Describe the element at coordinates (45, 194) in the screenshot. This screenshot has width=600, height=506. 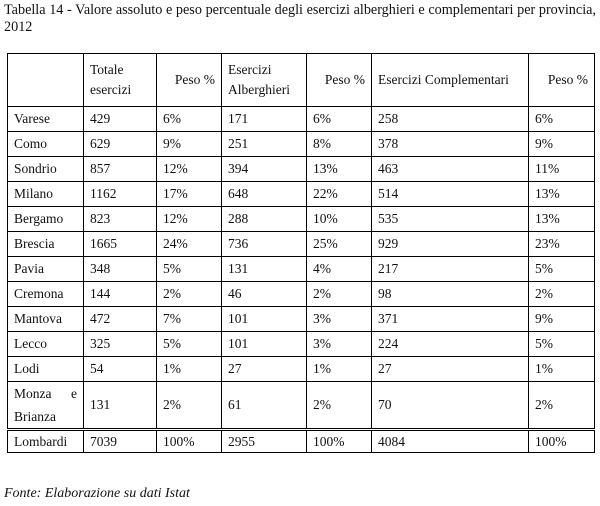
I see `cell-province: Milano` at that location.